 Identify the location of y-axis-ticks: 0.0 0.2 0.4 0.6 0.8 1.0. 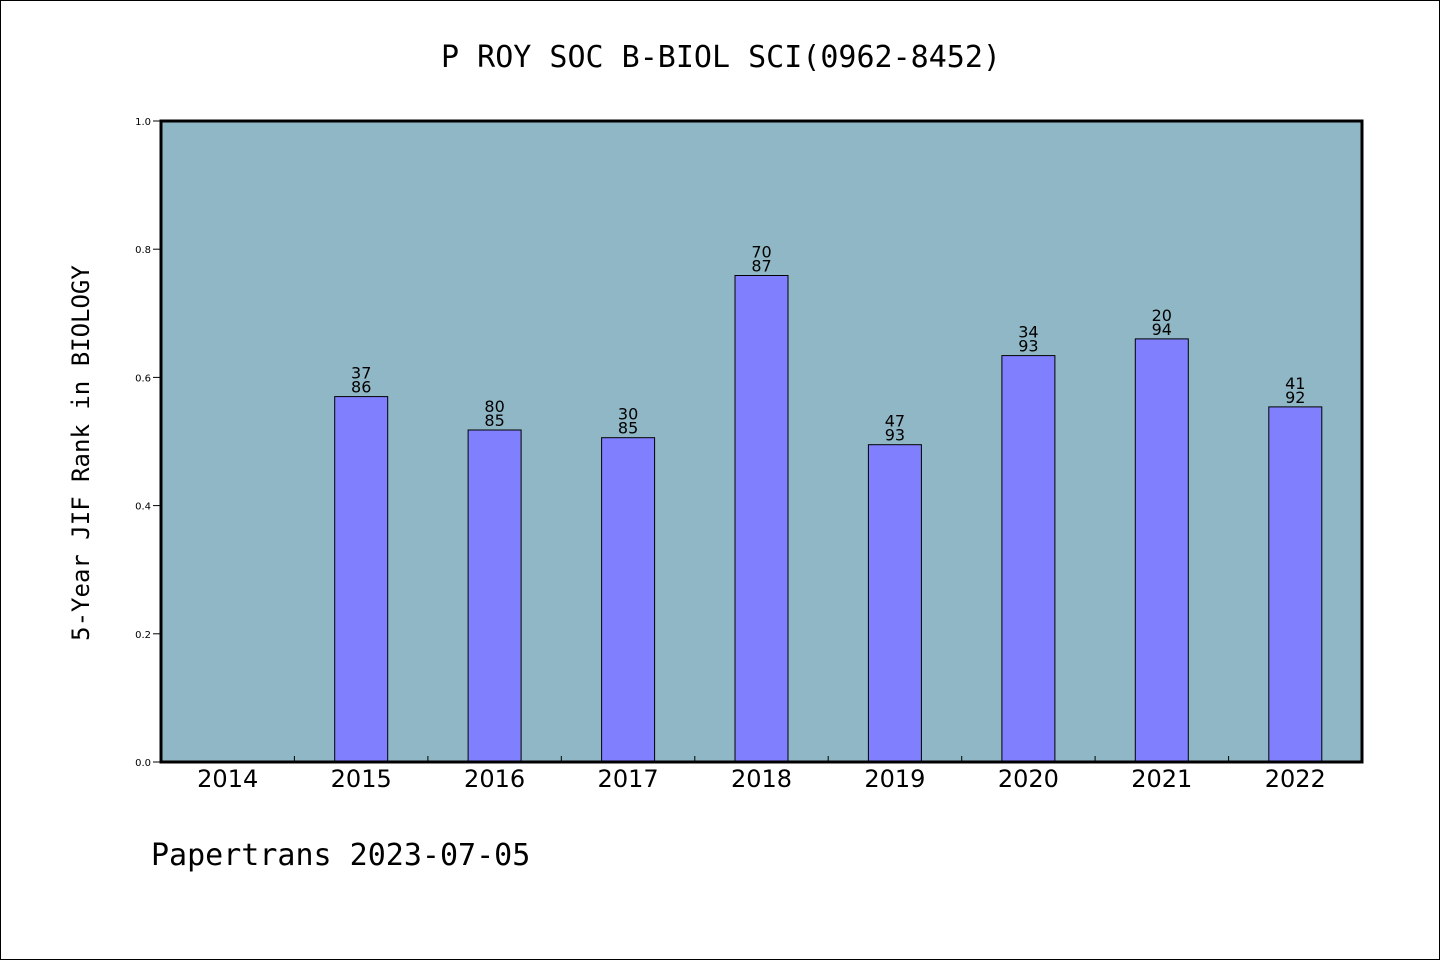
(148, 443).